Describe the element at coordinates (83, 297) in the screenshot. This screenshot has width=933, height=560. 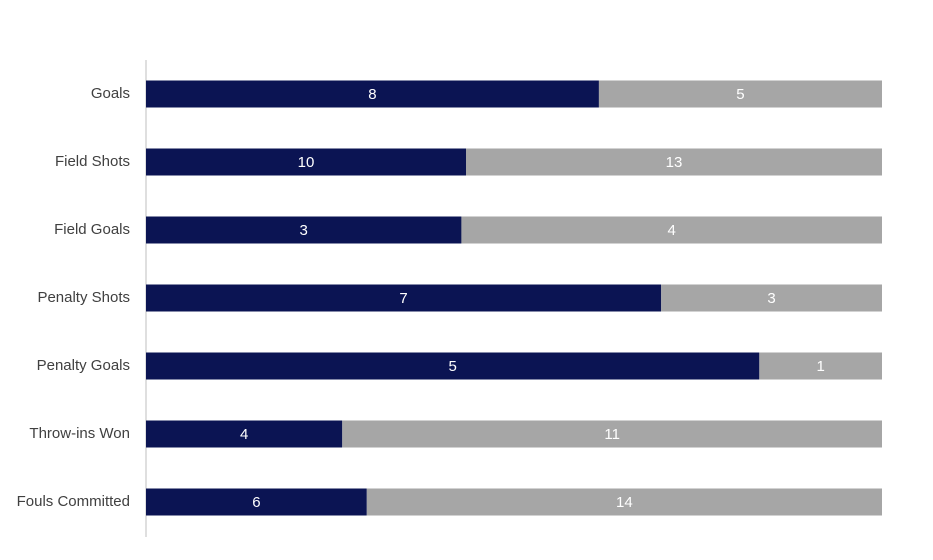
I see `category-label: Penalty Shots` at that location.